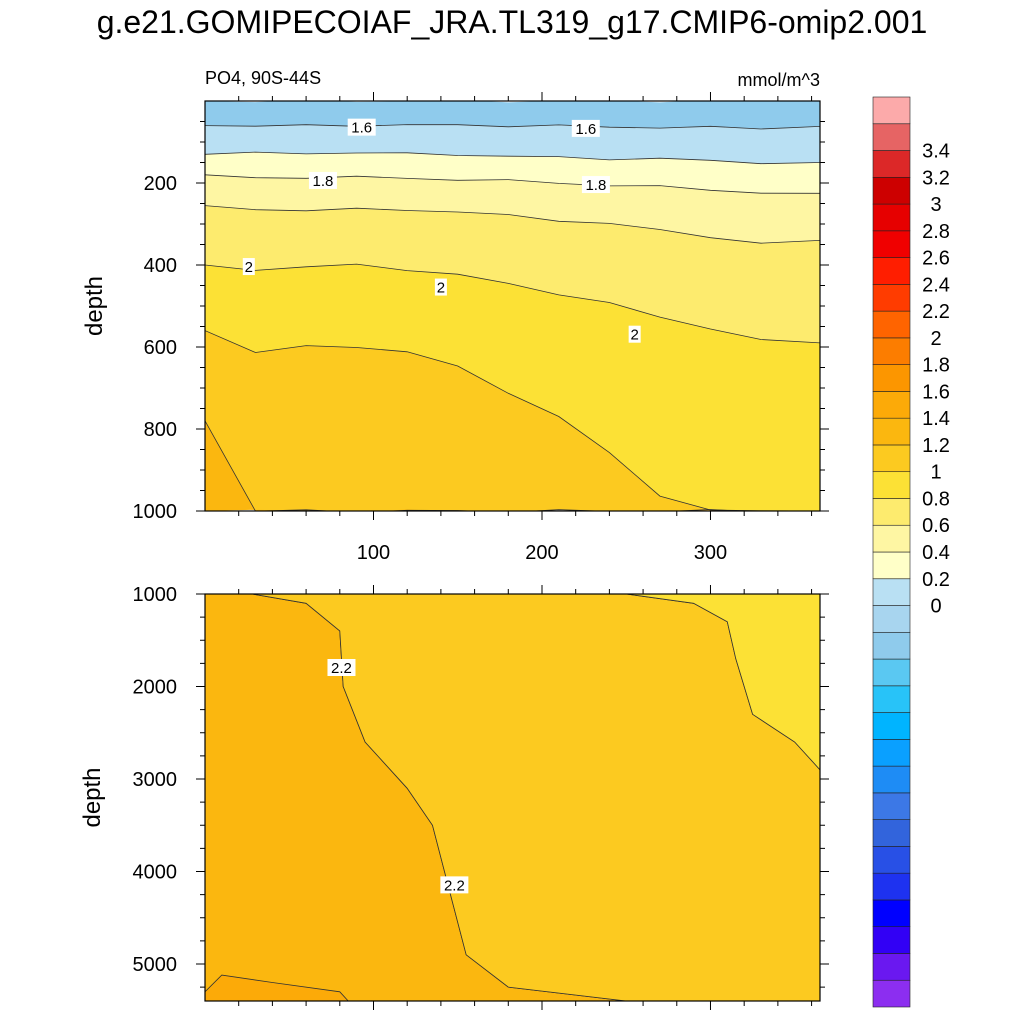 This screenshot has height=1024, width=1024. Describe the element at coordinates (160, 184) in the screenshot. I see `y-tick-label: 200` at that location.